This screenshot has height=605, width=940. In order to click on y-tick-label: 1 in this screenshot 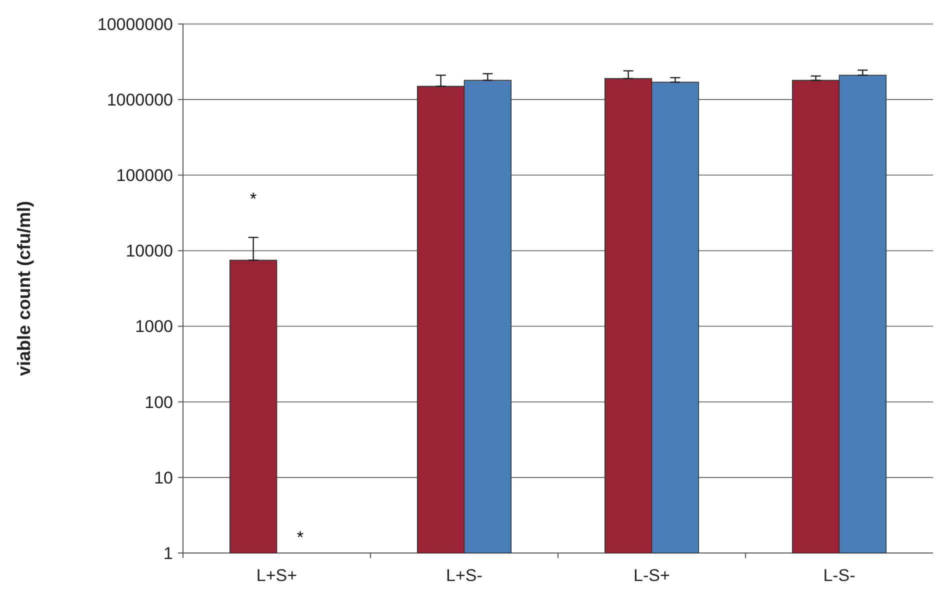, I will do `click(168, 553)`.